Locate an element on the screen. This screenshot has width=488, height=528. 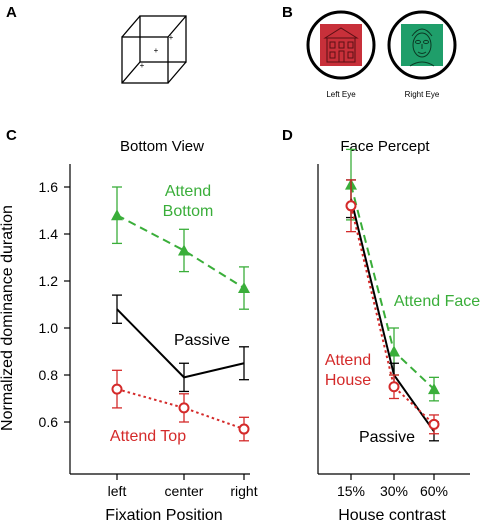
x-tick-label: 30% is located at coordinates (394, 491).